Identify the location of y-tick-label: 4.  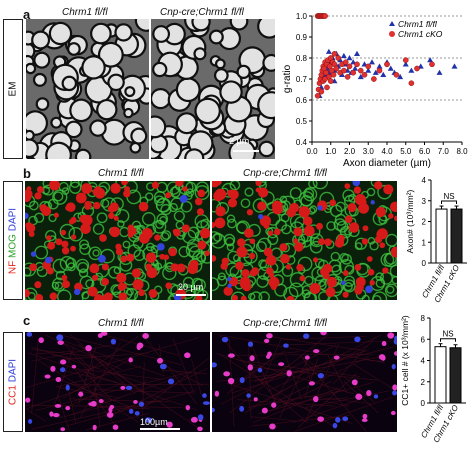
(424, 180).